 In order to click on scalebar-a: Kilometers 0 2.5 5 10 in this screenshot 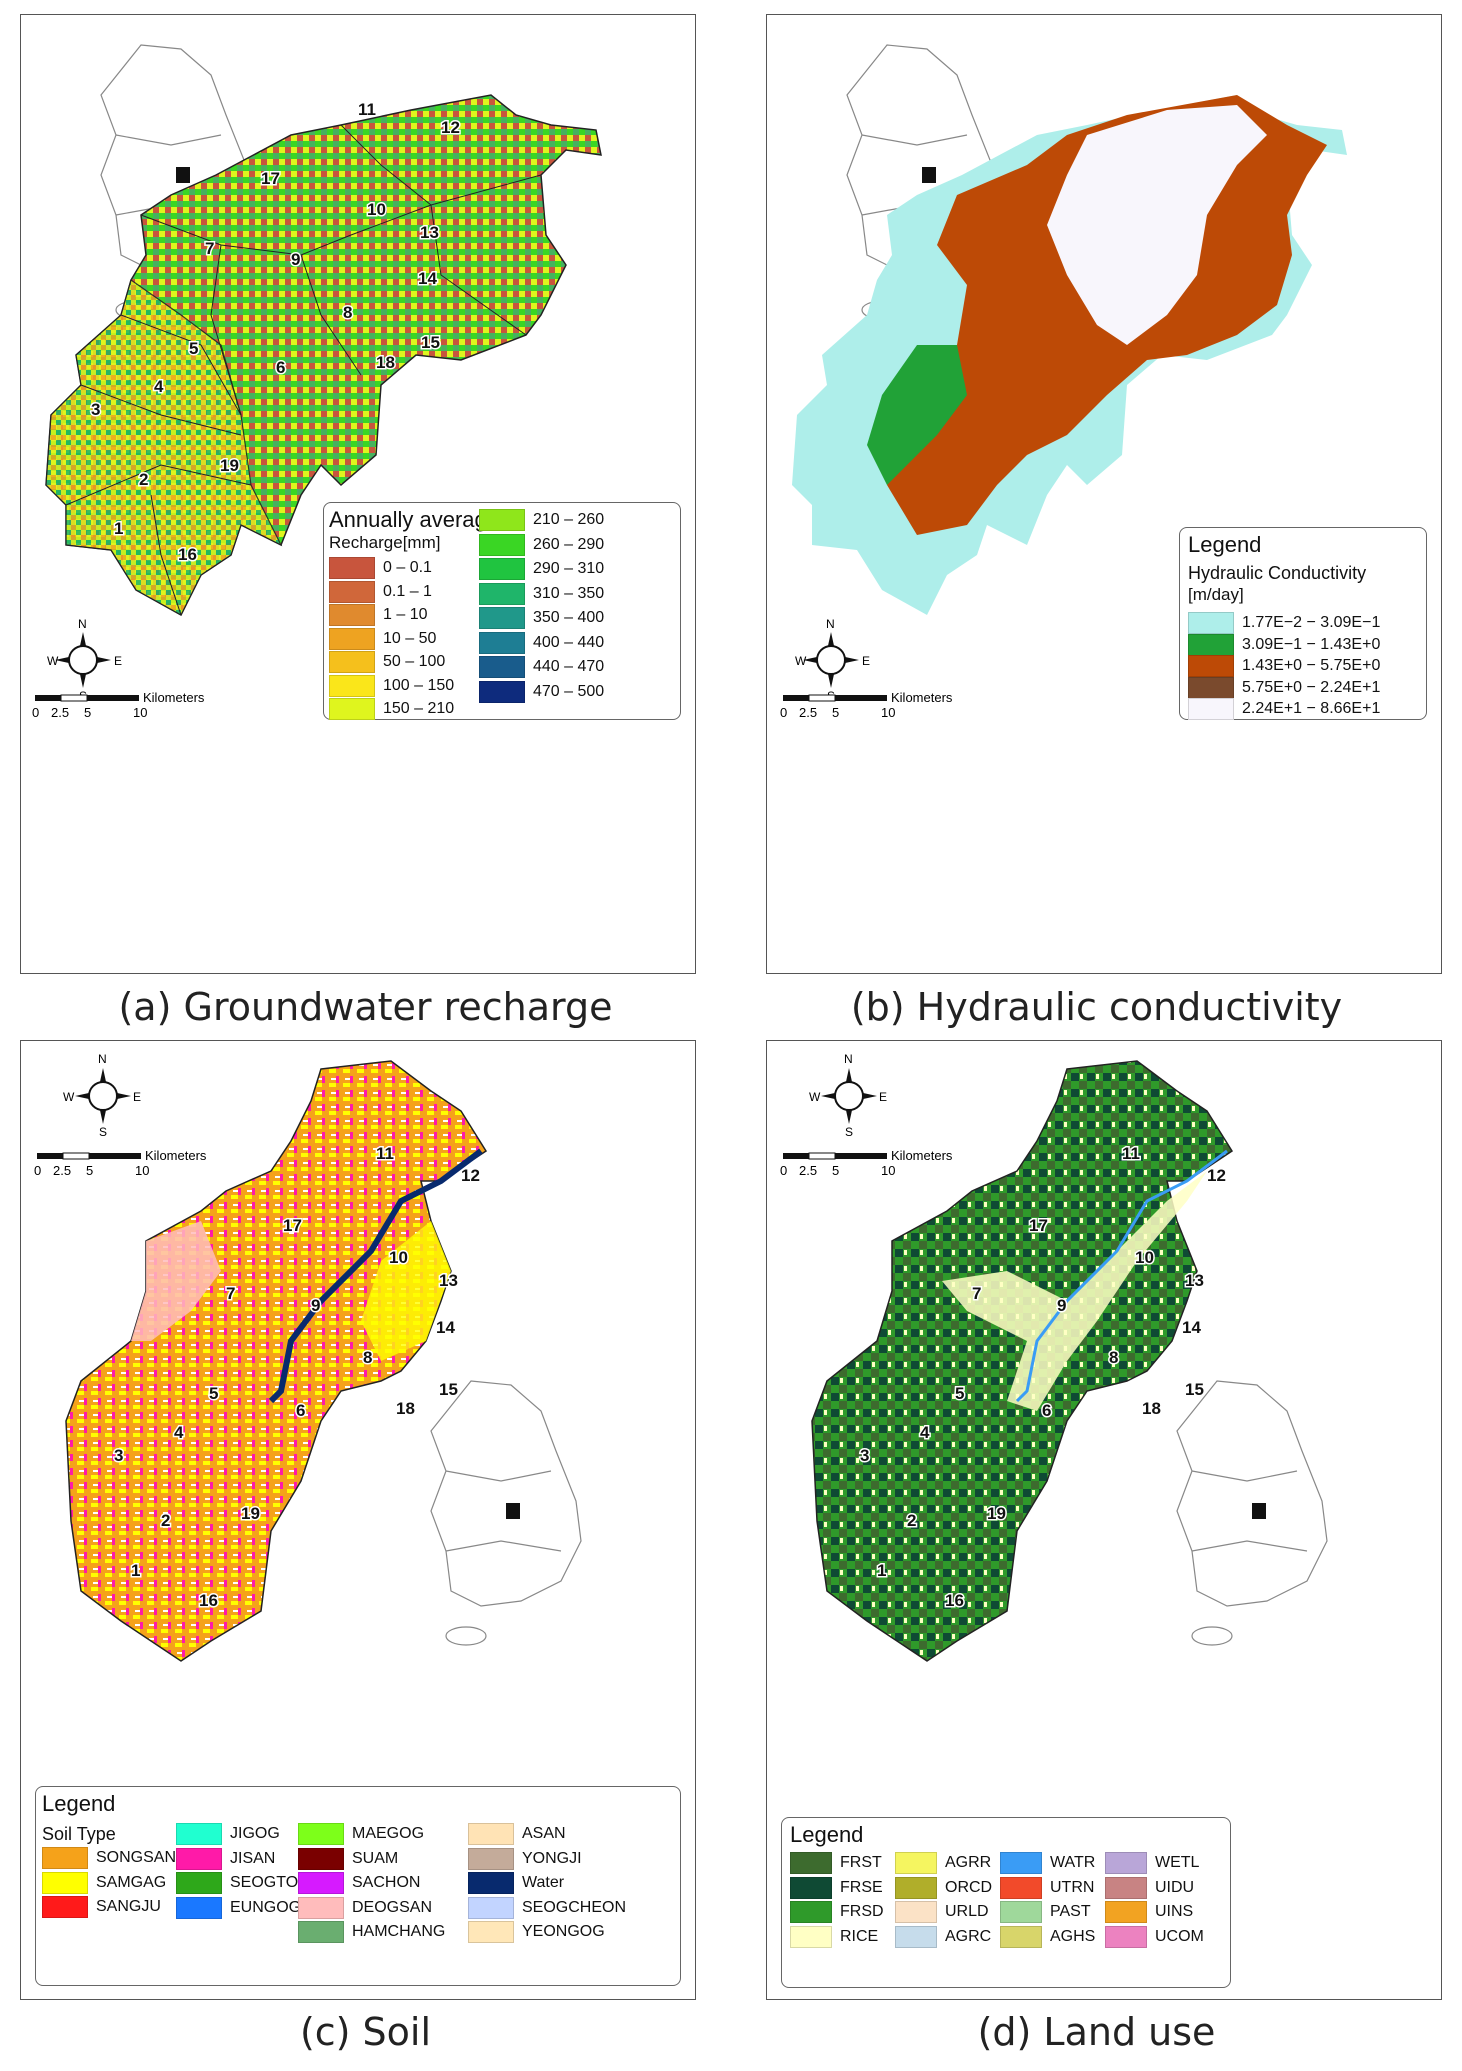, I will do `click(118, 705)`.